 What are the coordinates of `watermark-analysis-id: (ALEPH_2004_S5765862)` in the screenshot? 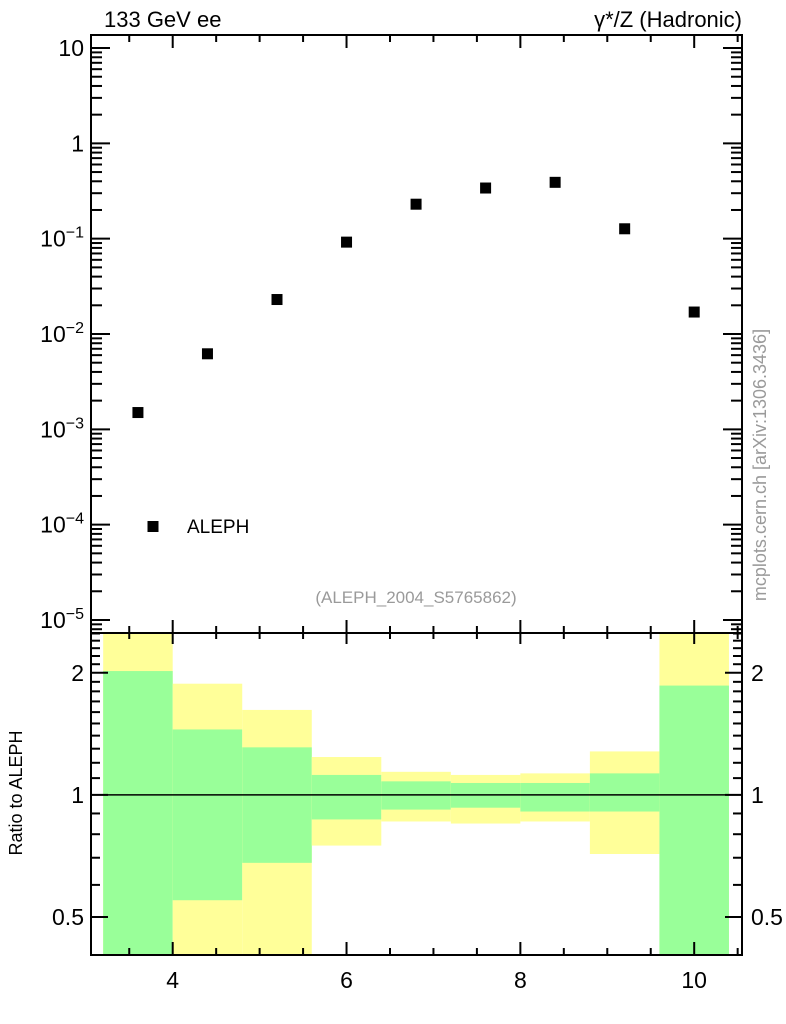 It's located at (415, 597).